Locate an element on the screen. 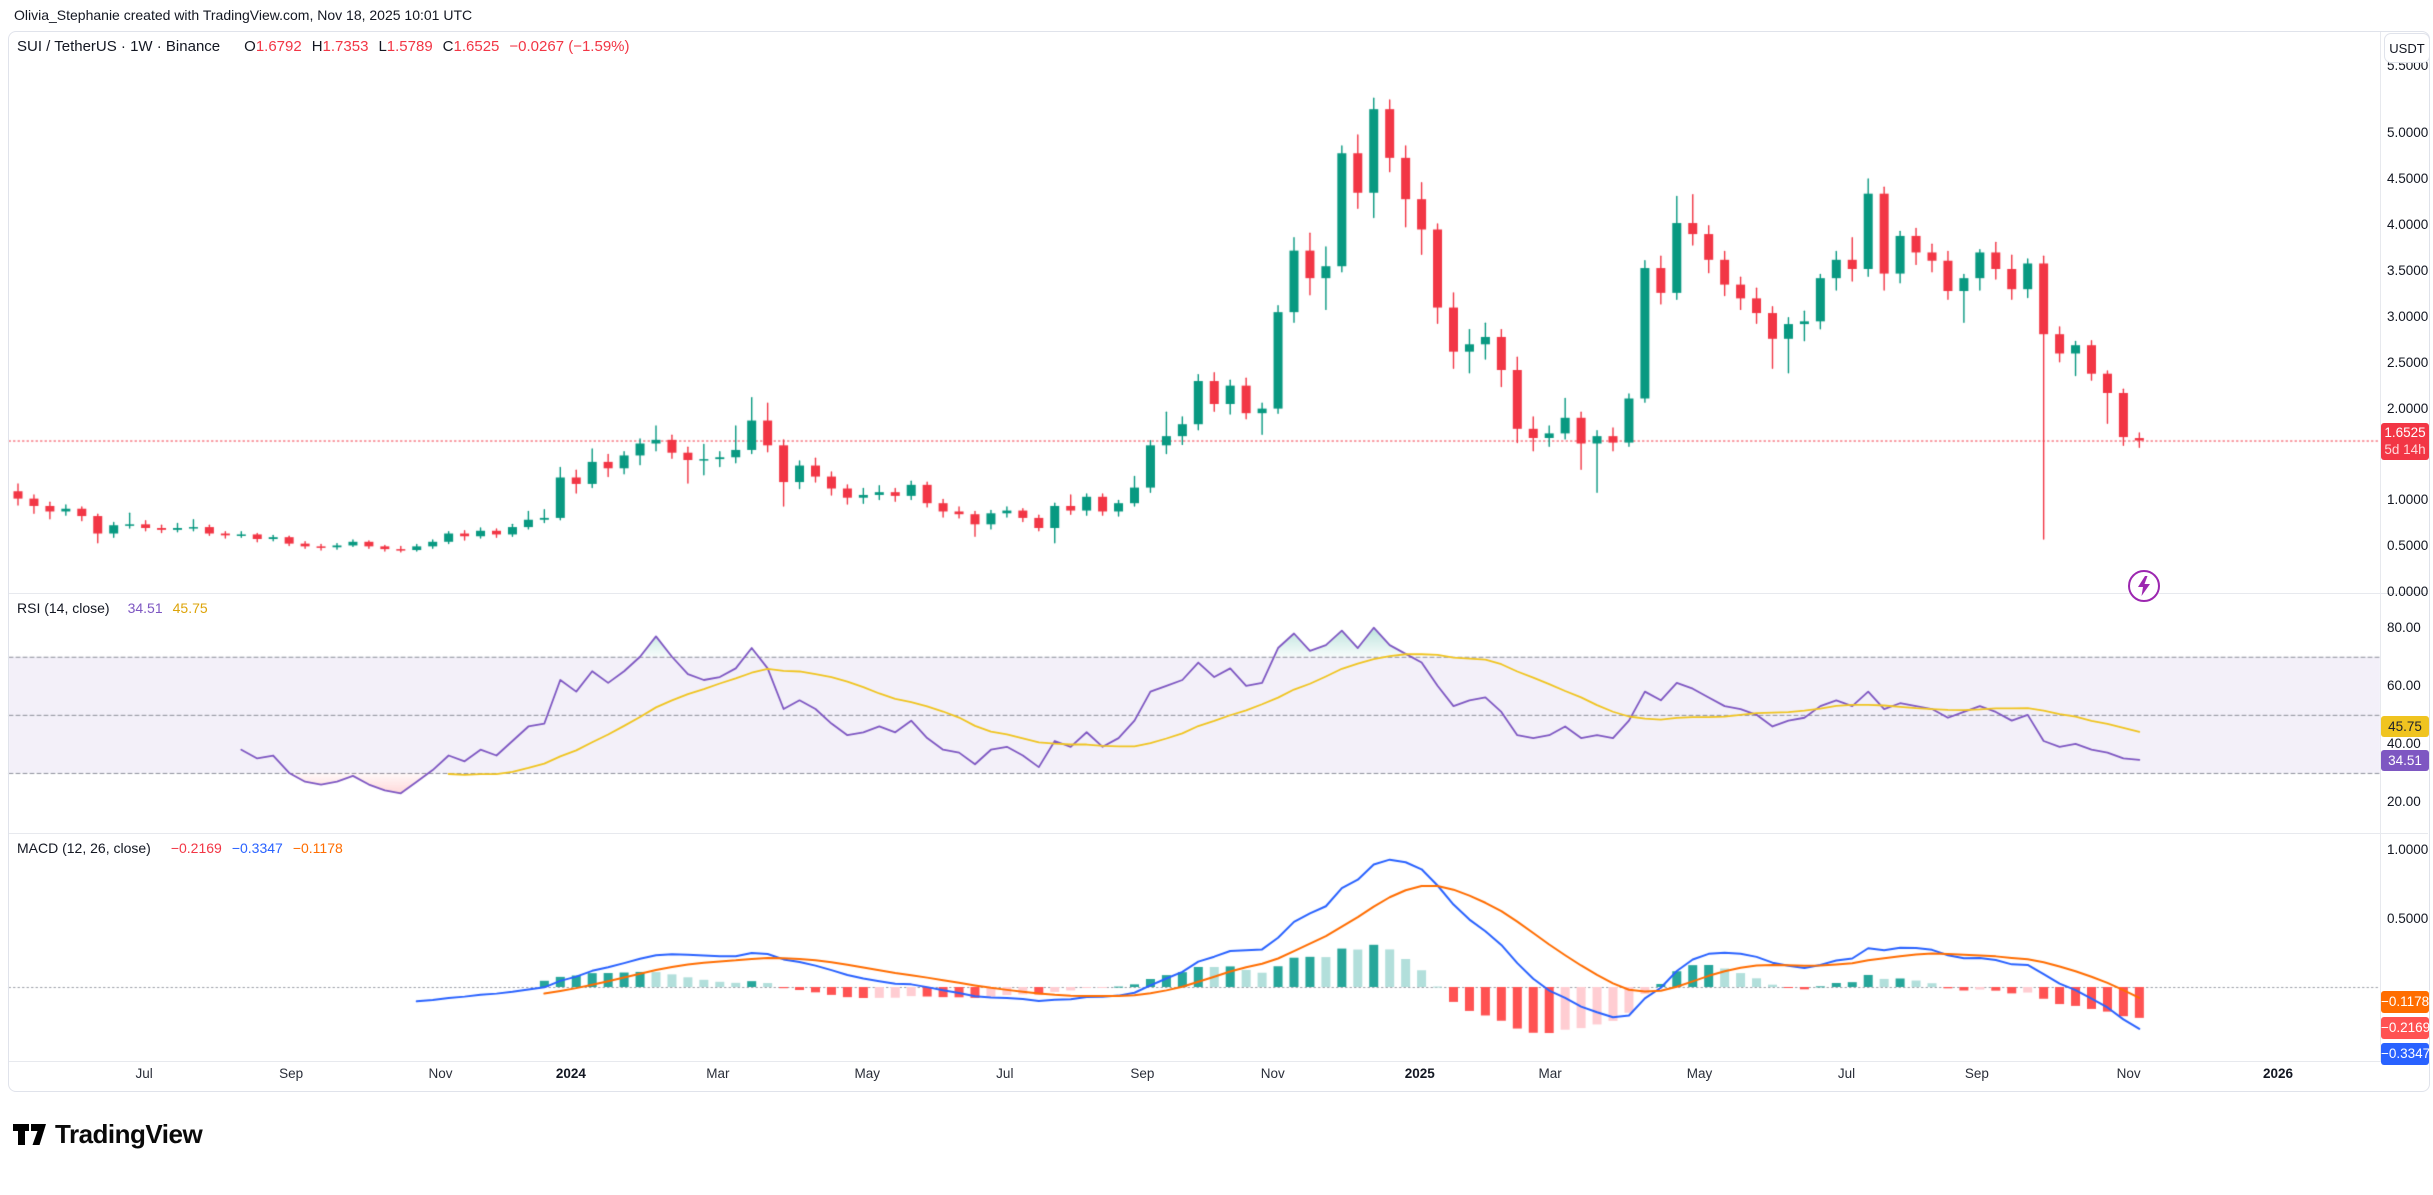 The height and width of the screenshot is (1195, 2433). macd-tick: 1.0000 is located at coordinates (2408, 849).